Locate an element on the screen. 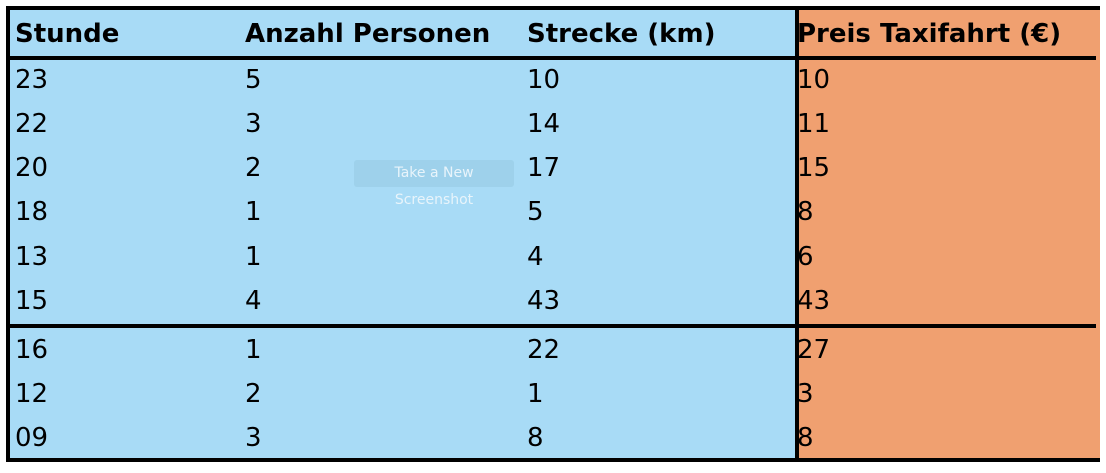 This screenshot has width=1106, height=473. cell-strecke: 10 is located at coordinates (544, 80).